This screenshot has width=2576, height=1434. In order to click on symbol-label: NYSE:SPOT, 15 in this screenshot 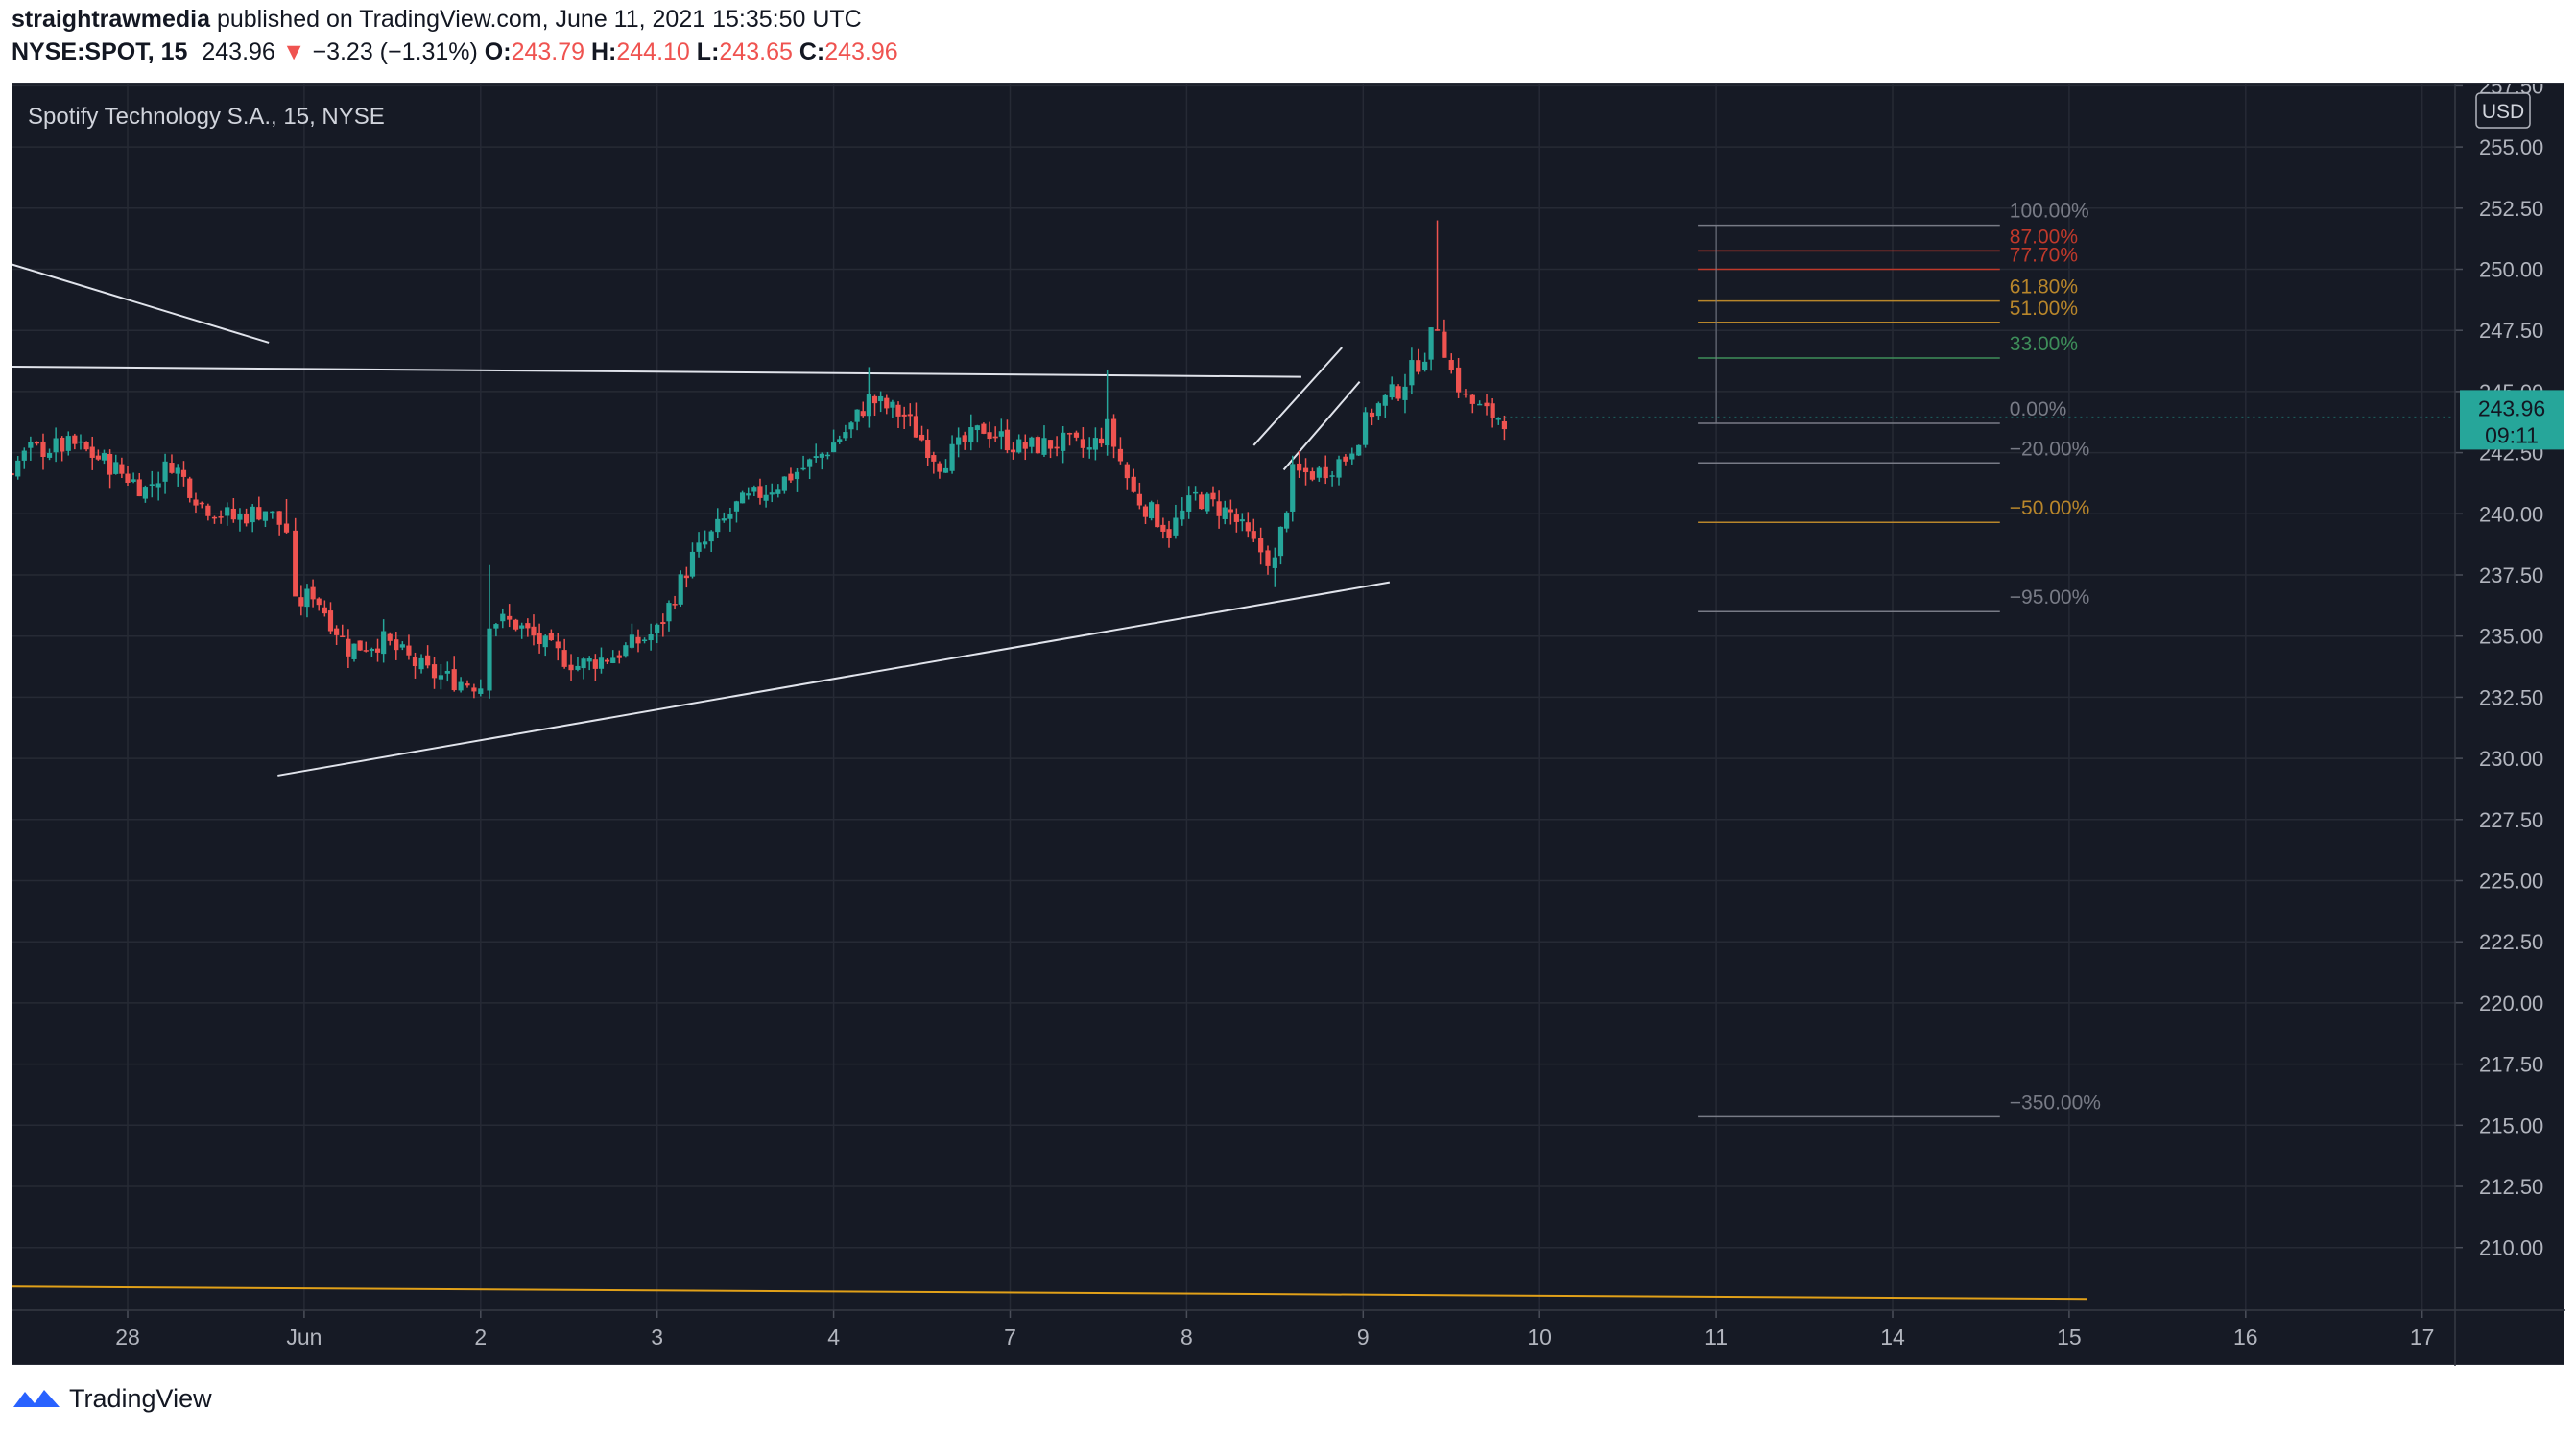, I will do `click(100, 51)`.